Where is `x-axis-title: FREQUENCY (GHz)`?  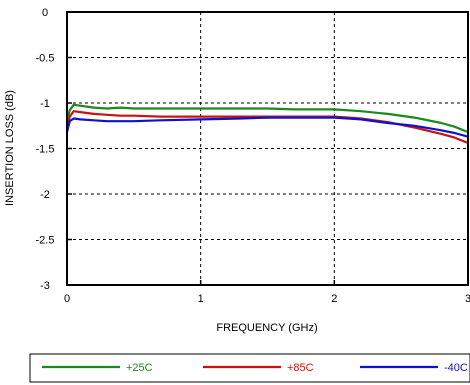
x-axis-title: FREQUENCY (GHz) is located at coordinates (266, 328).